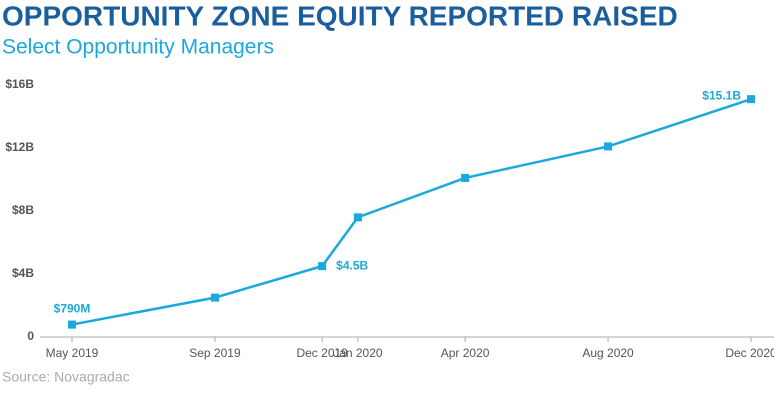 This screenshot has height=400, width=774. Describe the element at coordinates (30, 336) in the screenshot. I see `y-tick-label: 0` at that location.